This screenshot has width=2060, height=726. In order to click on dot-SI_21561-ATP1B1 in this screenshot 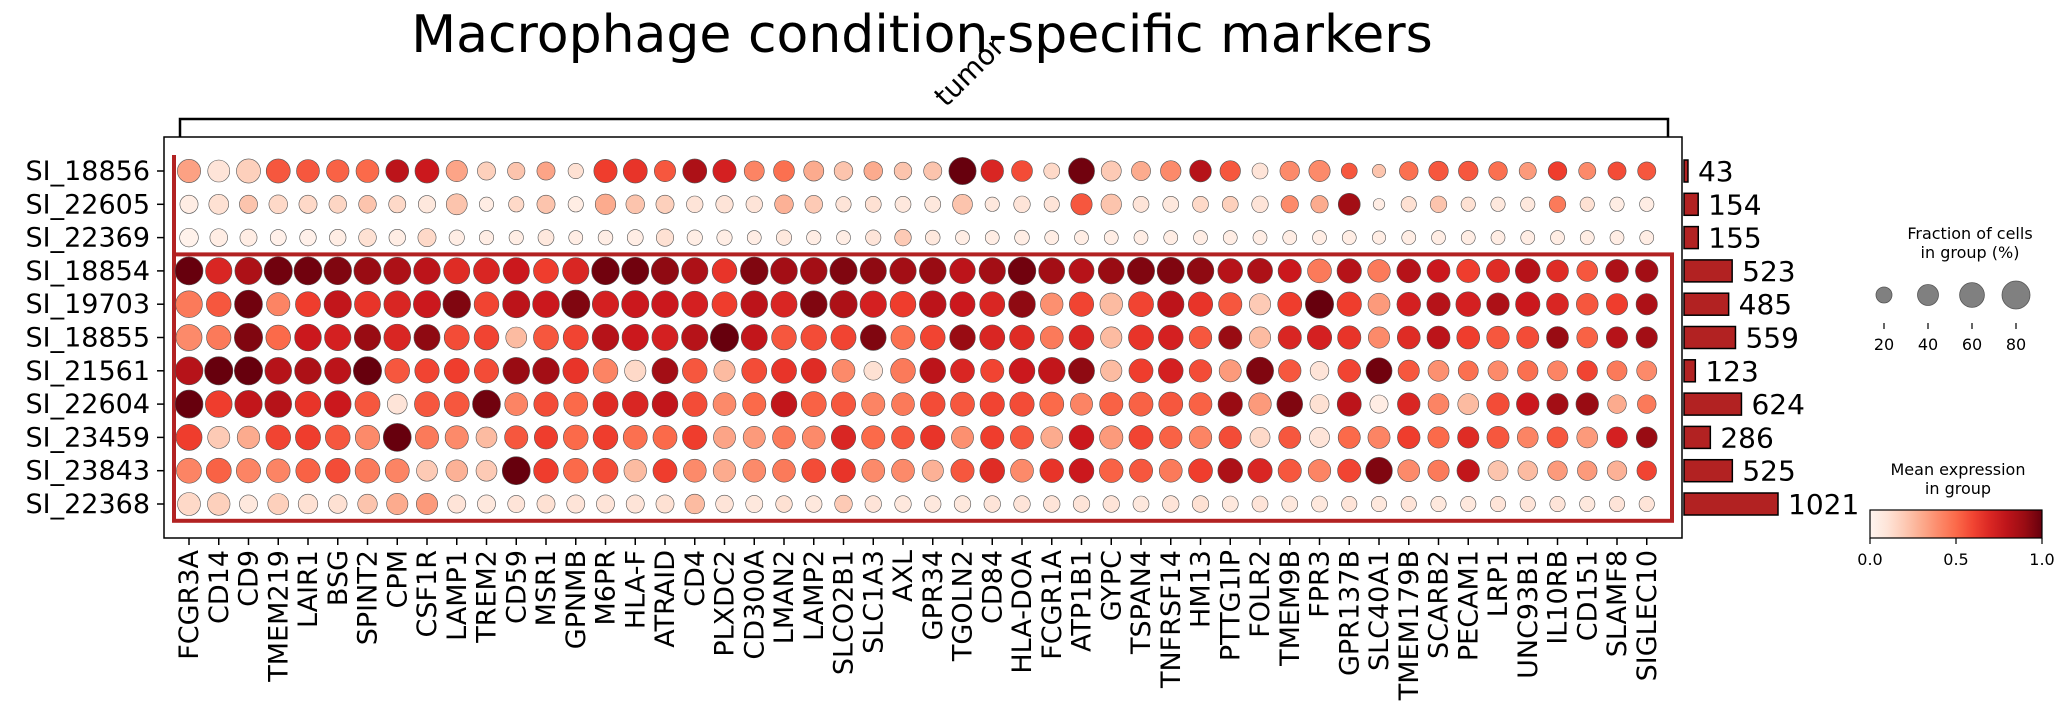, I will do `click(1081, 371)`.